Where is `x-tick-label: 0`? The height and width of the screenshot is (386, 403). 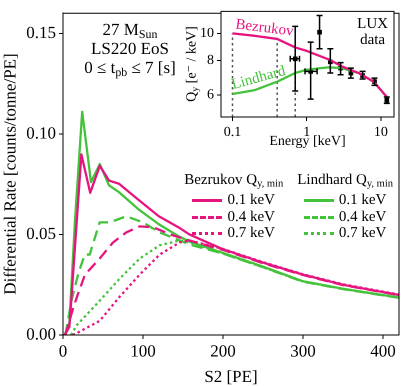
x-tick-label: 0 is located at coordinates (63, 351).